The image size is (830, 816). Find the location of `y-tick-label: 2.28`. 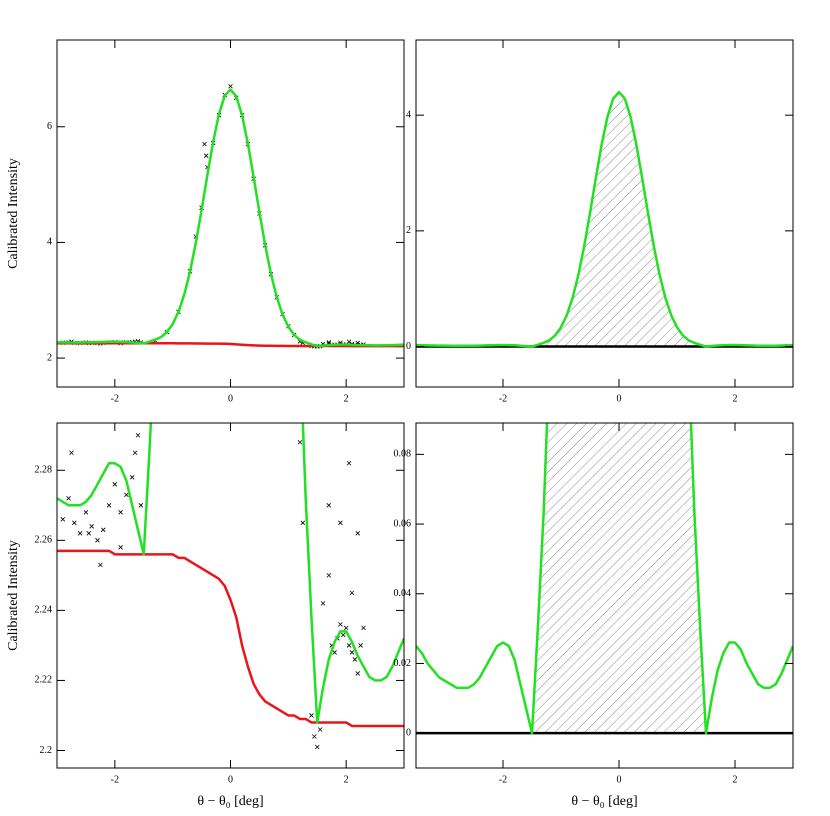

y-tick-label: 2.28 is located at coordinates (44, 470).